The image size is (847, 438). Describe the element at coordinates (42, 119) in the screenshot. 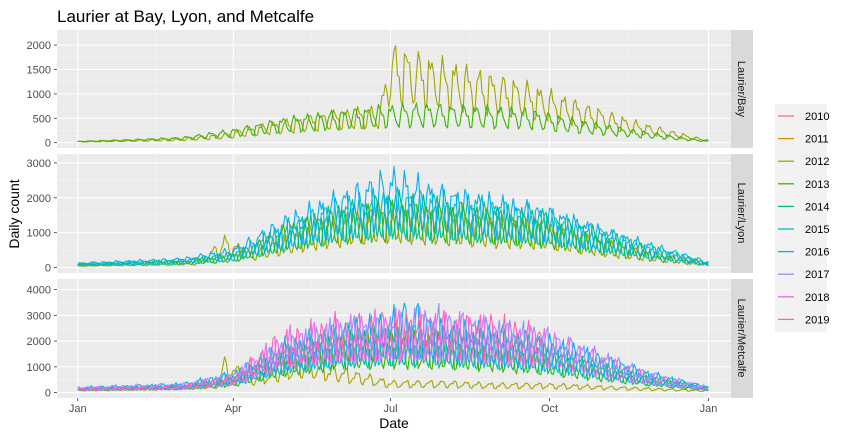

I see `y-tick-label: 500` at that location.